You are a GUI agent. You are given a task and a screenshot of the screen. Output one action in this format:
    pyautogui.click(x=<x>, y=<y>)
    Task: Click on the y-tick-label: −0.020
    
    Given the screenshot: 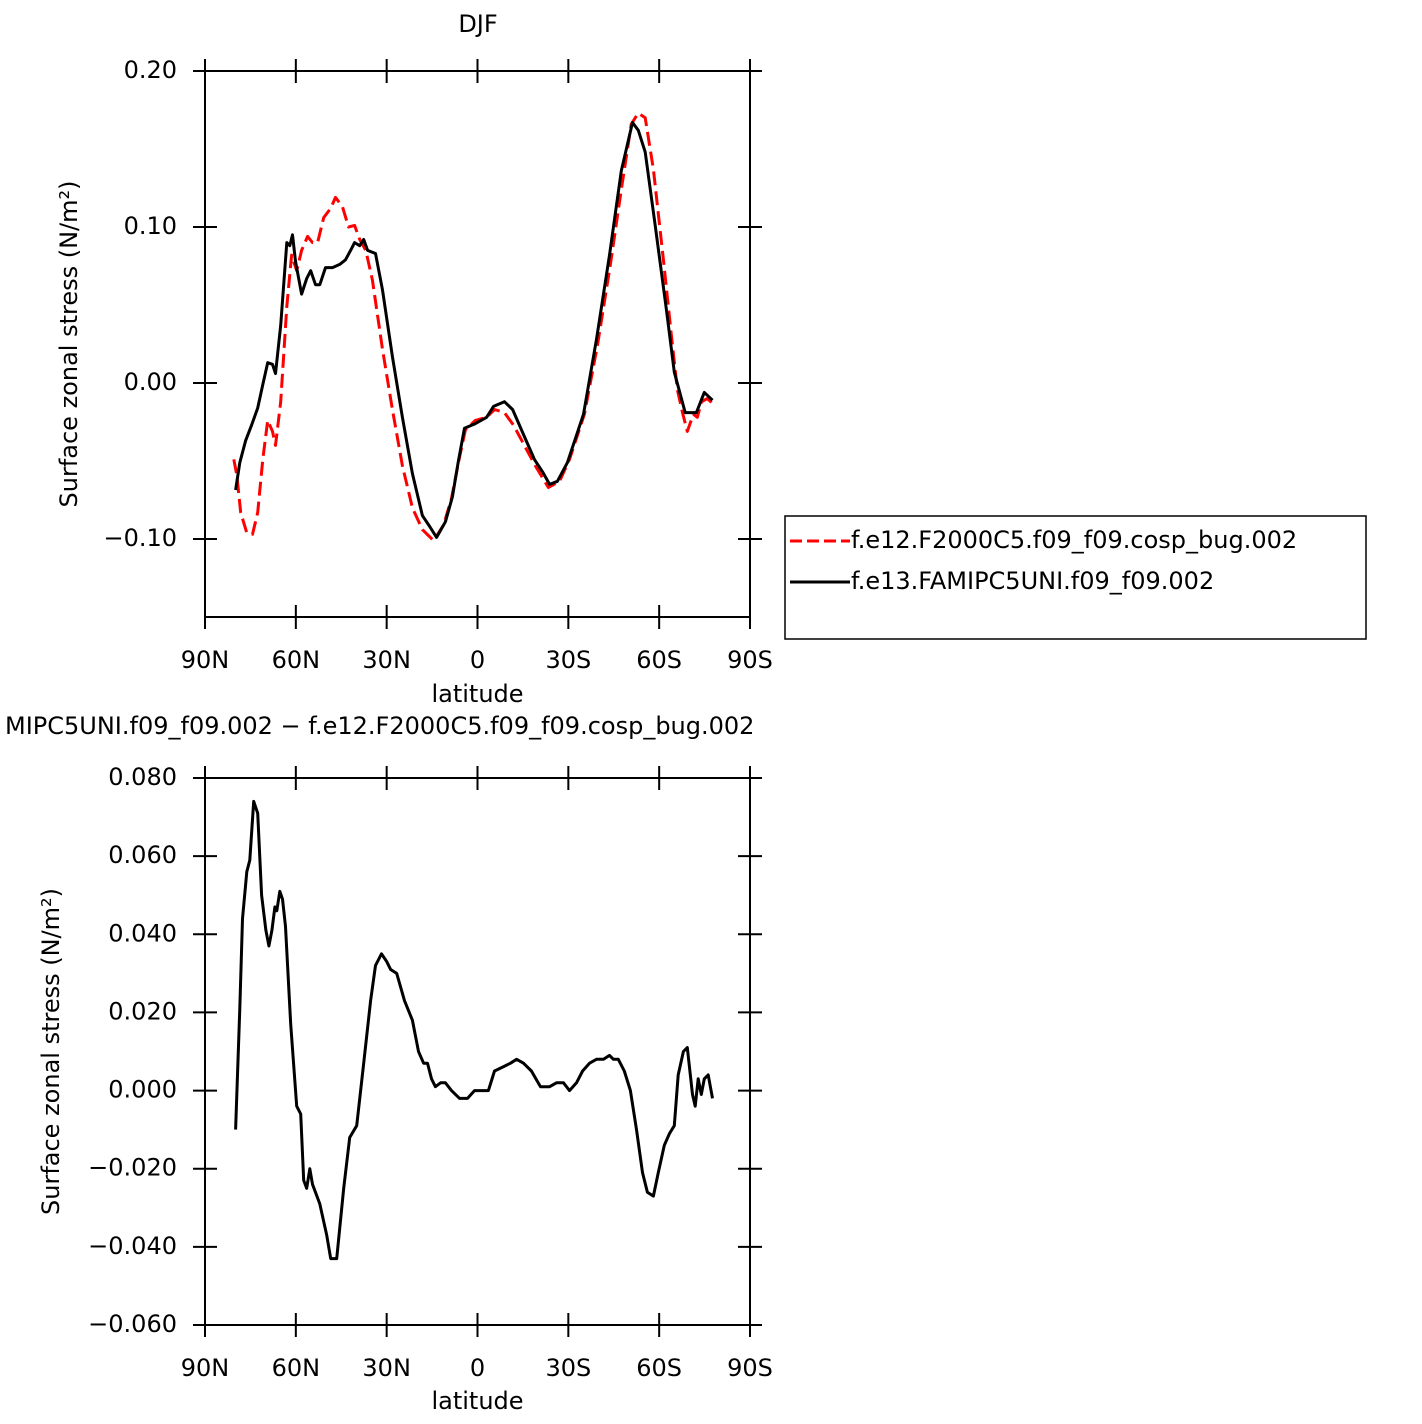 What is the action you would take?
    pyautogui.click(x=132, y=1168)
    